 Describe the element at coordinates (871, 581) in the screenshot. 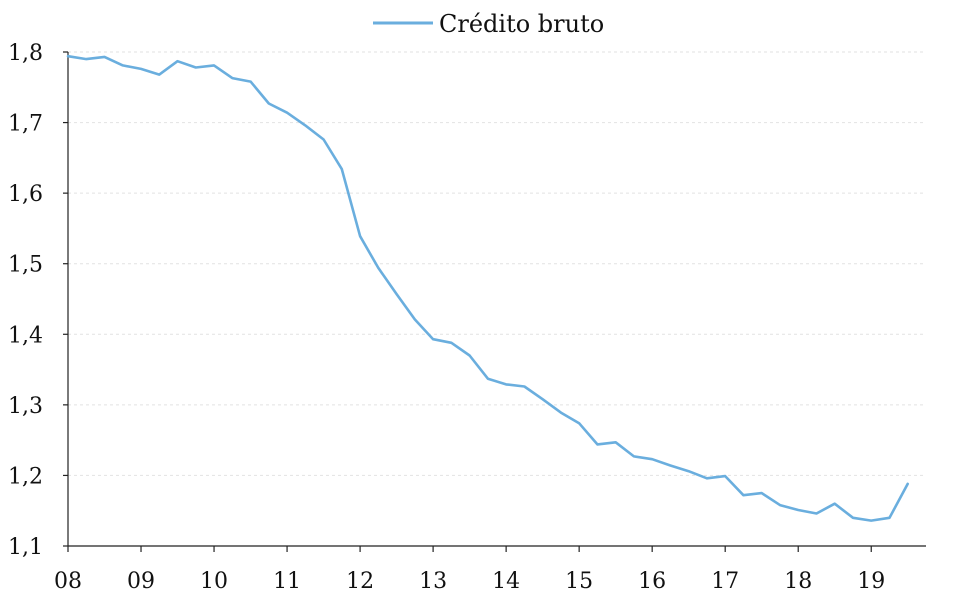

I see `x-tick-label: 19` at that location.